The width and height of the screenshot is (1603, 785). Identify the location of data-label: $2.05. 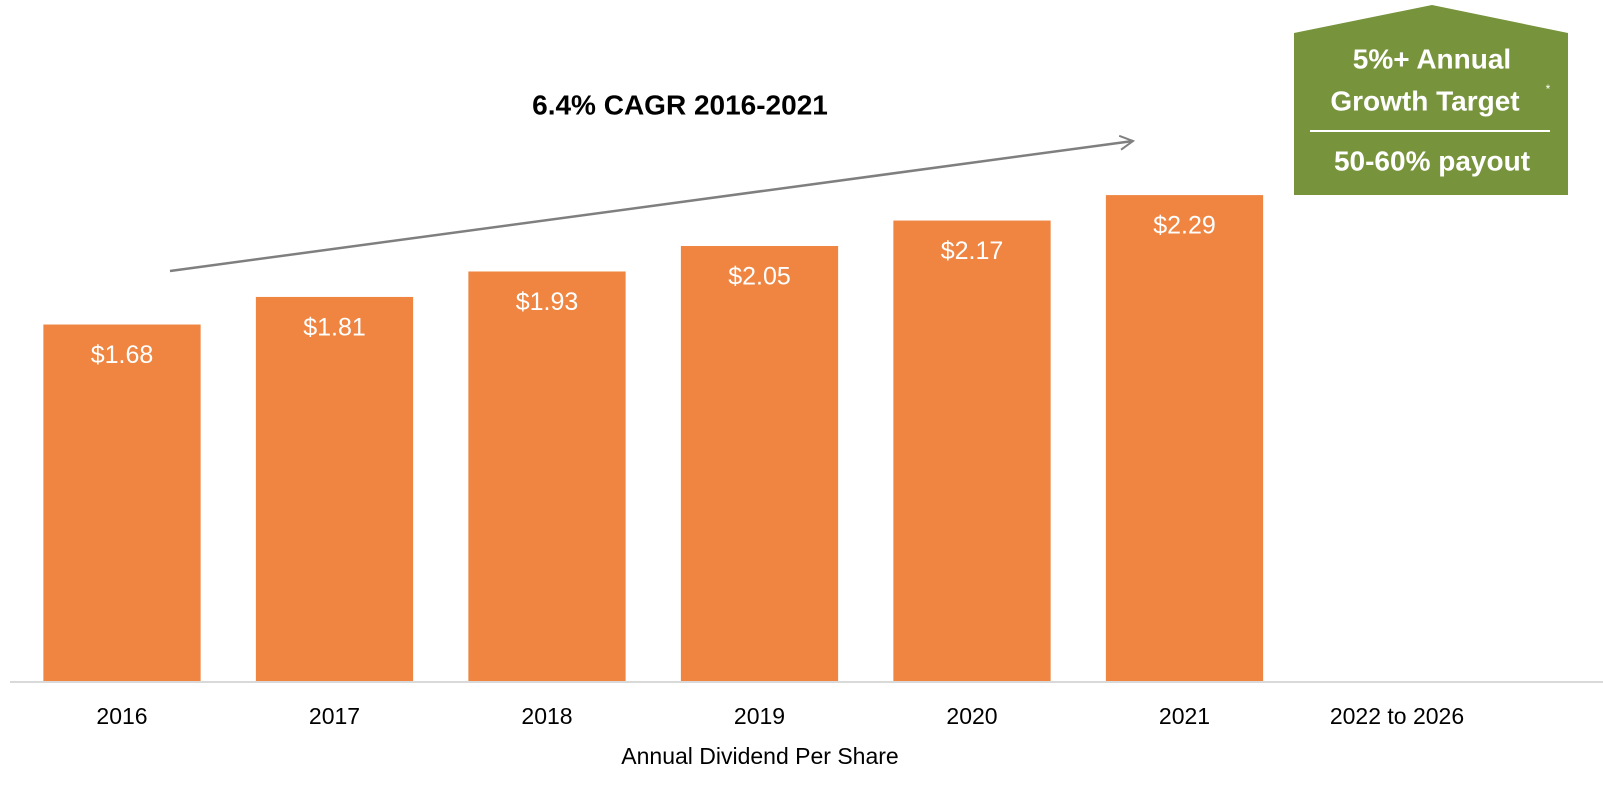
(759, 277).